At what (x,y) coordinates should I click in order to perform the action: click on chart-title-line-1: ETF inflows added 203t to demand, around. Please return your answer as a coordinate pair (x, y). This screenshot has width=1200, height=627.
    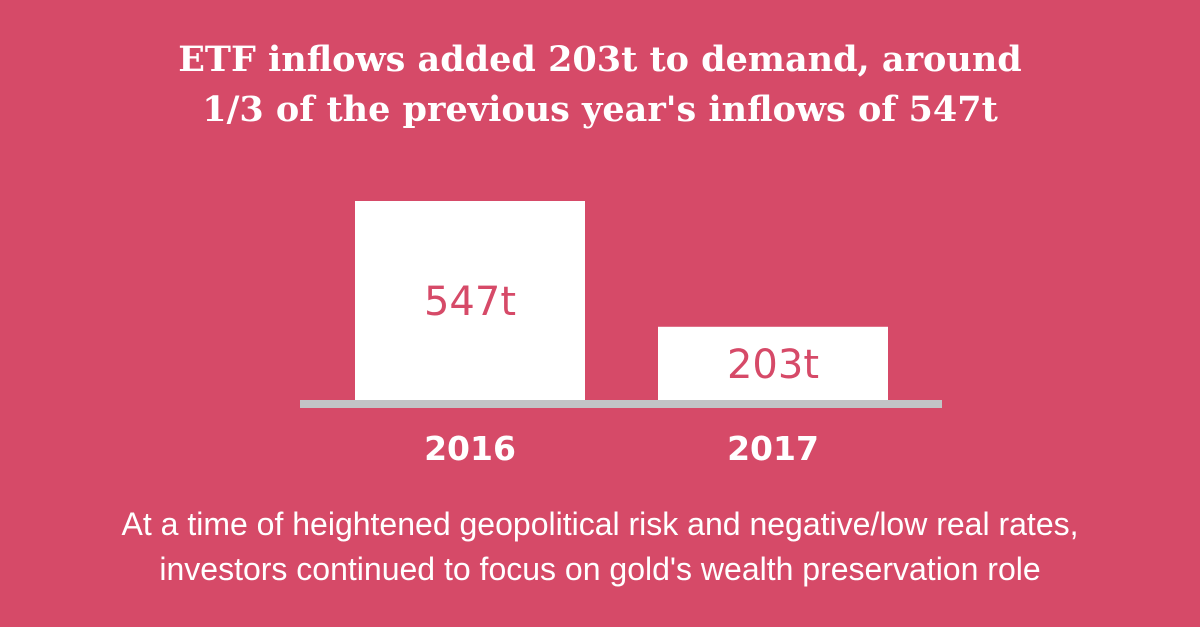
    Looking at the image, I should click on (600, 59).